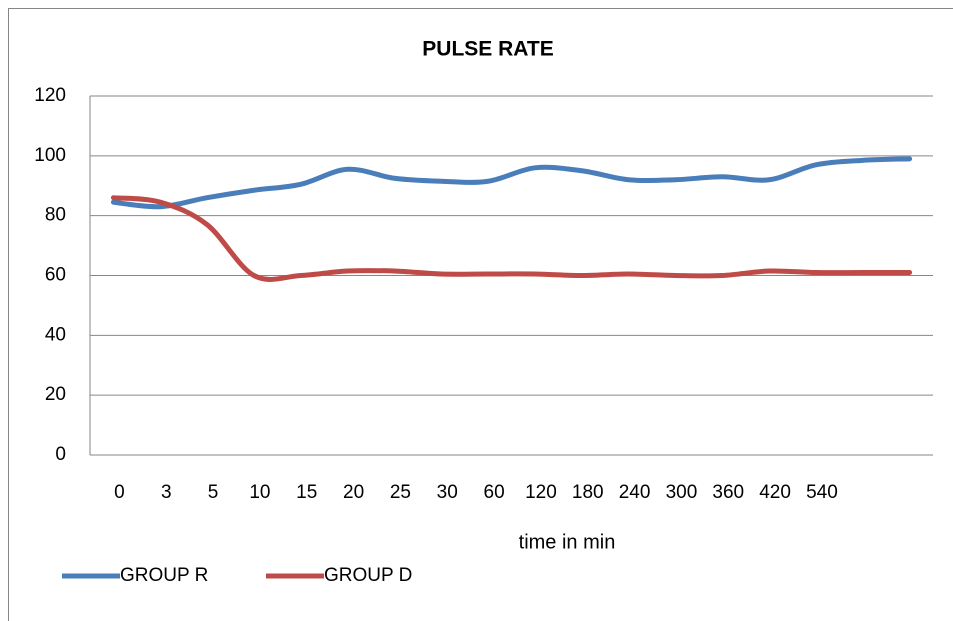 This screenshot has height=621, width=953. Describe the element at coordinates (259, 492) in the screenshot. I see `x-tick-label: 10` at that location.